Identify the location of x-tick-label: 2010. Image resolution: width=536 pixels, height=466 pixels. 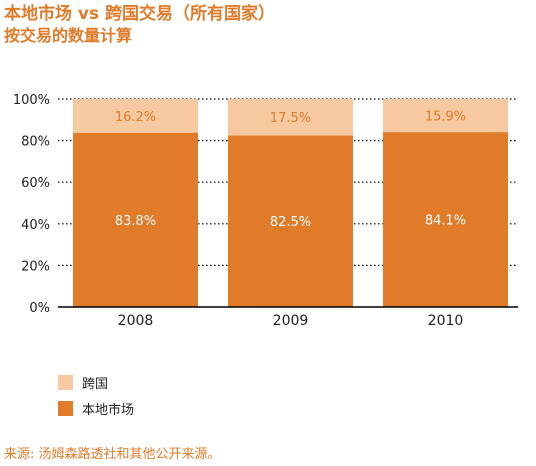
(446, 321).